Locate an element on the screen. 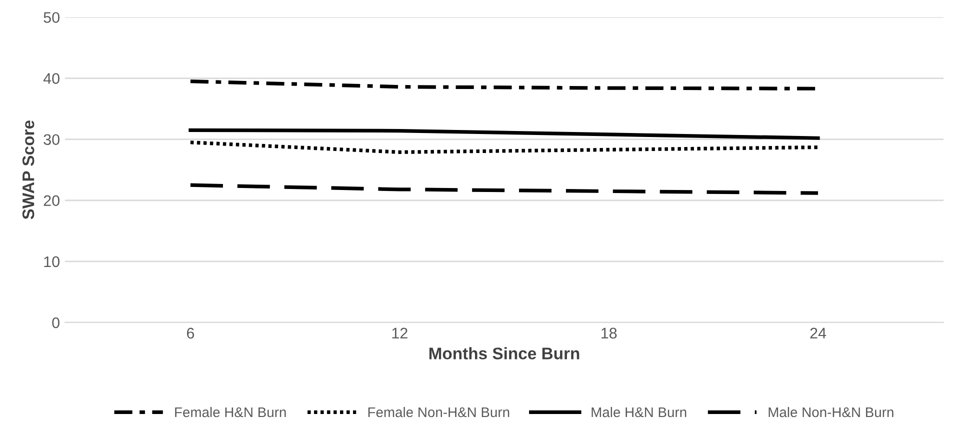  x-tick-label: 24 is located at coordinates (818, 333).